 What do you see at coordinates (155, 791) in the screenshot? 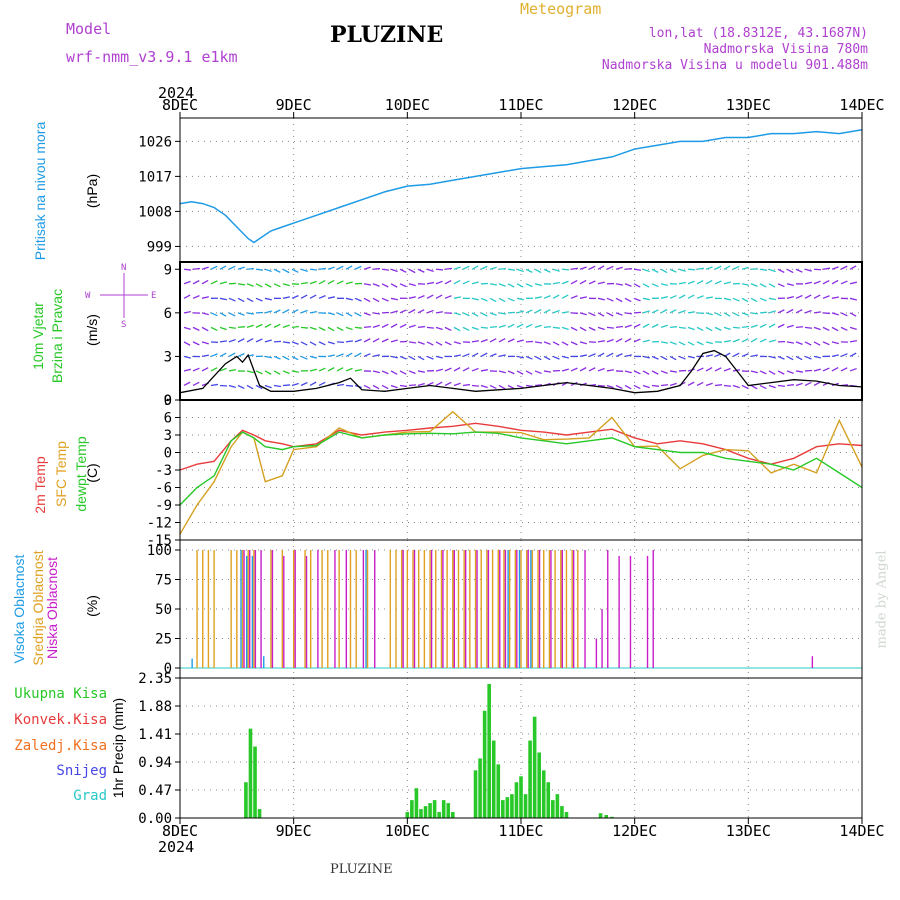
I see `precip-tick-label: 0.47` at bounding box center [155, 791].